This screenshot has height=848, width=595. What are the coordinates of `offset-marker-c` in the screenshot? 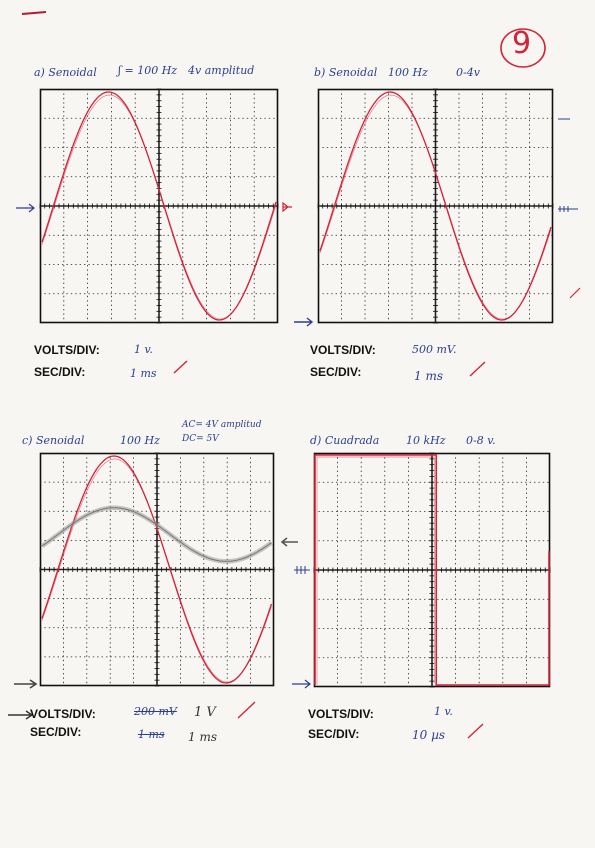 It's located at (289, 542).